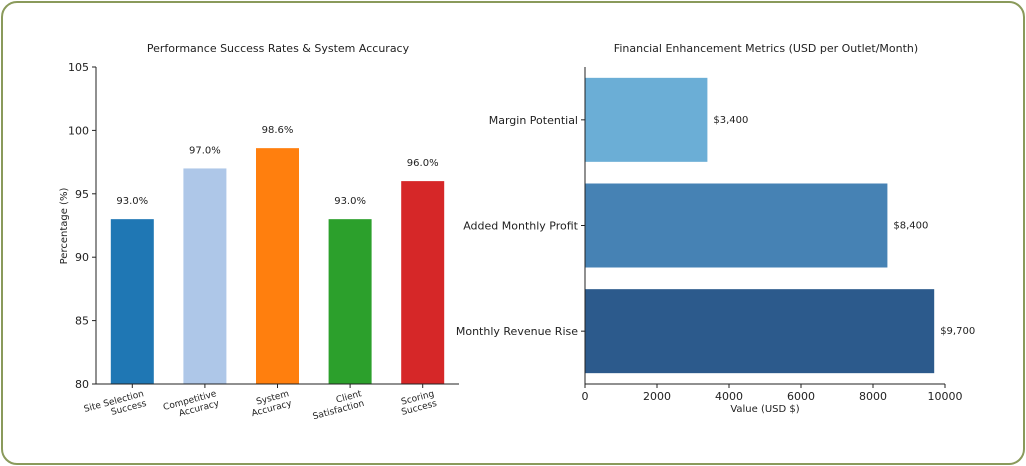  I want to click on y-tick-label-2: Monthly Revenue Rise, so click(517, 331).